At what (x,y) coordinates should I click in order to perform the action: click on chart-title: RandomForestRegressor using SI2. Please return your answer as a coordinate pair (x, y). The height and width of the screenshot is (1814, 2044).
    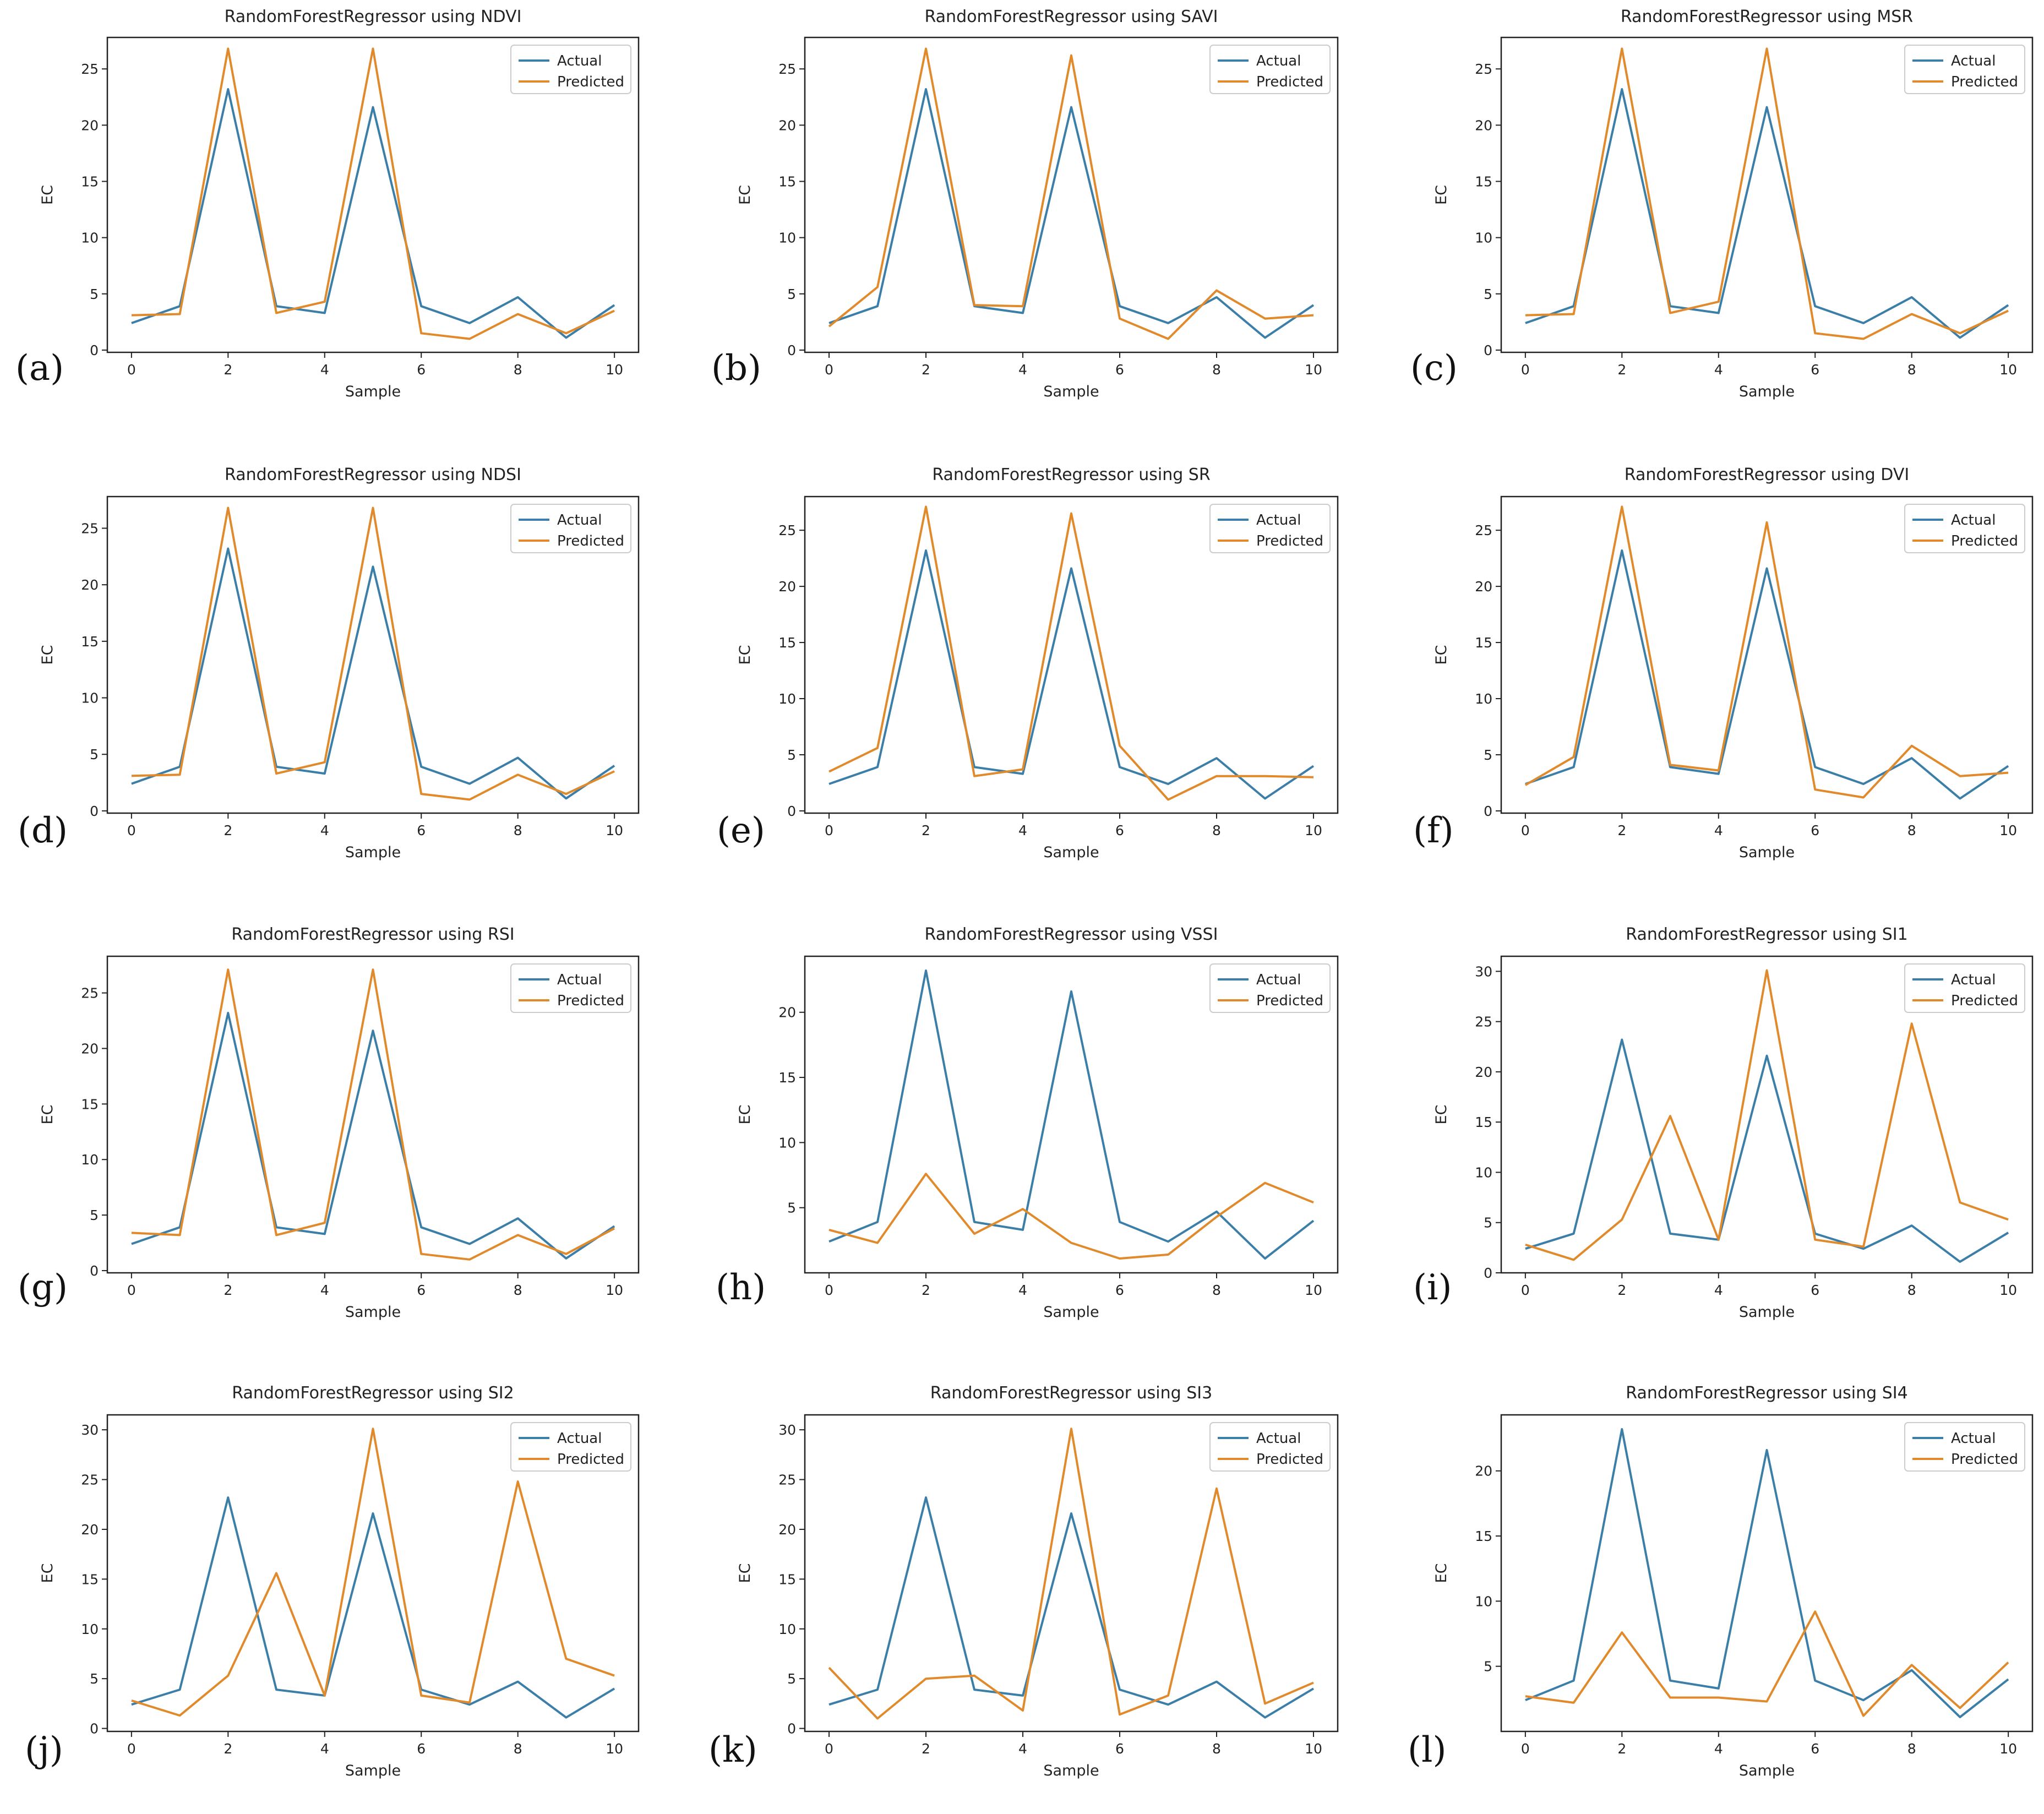
    Looking at the image, I should click on (373, 1393).